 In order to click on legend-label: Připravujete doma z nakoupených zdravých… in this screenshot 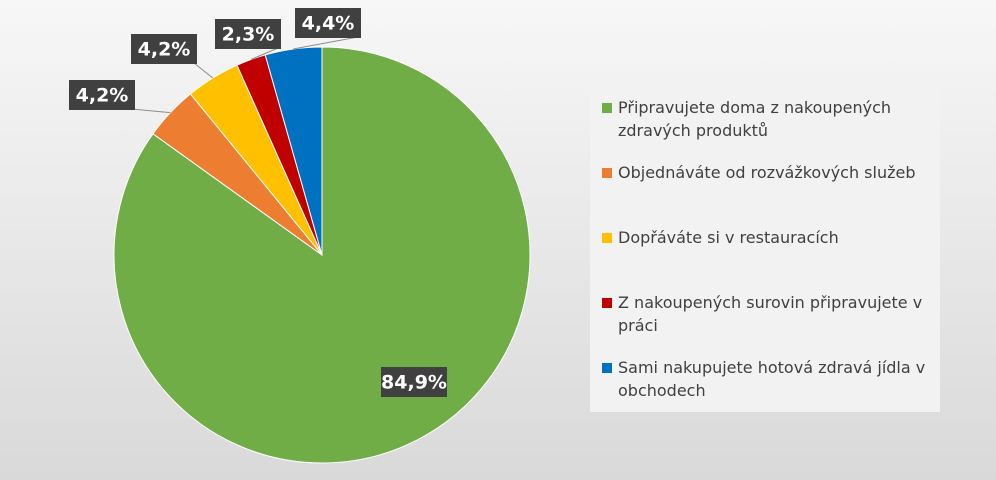, I will do `click(755, 119)`.